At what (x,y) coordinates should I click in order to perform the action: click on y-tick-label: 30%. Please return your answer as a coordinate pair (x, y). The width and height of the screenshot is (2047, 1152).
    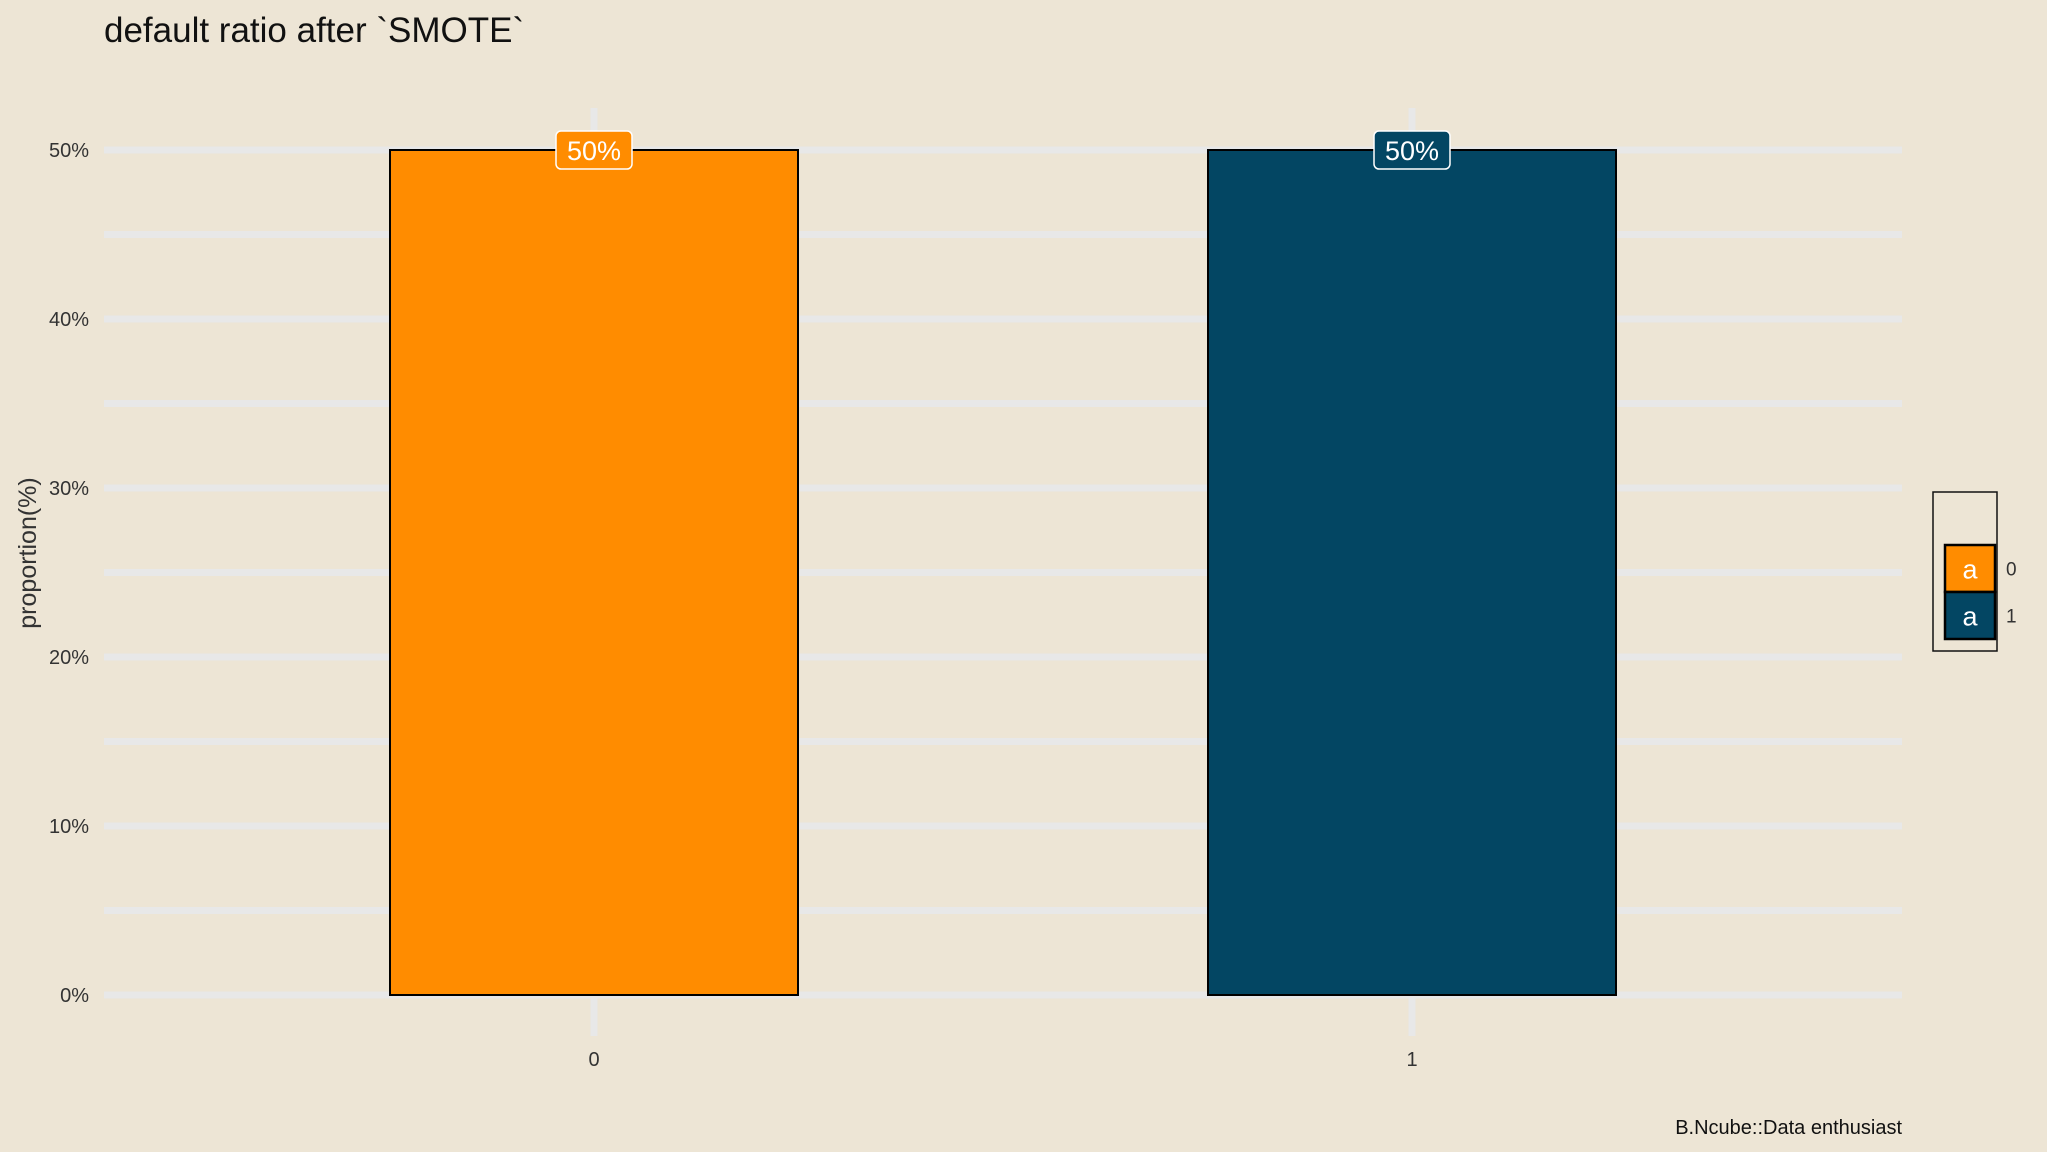
    Looking at the image, I should click on (69, 489).